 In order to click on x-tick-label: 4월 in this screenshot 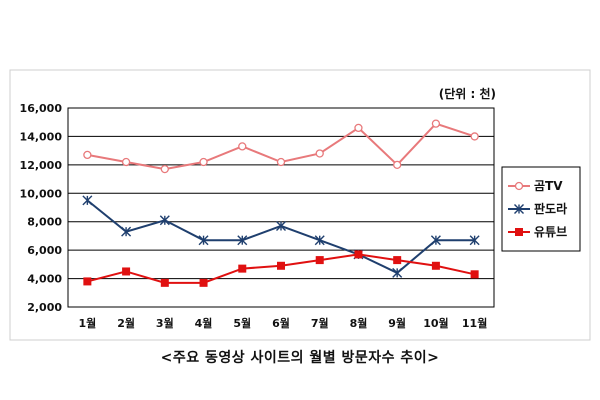, I will do `click(204, 323)`.